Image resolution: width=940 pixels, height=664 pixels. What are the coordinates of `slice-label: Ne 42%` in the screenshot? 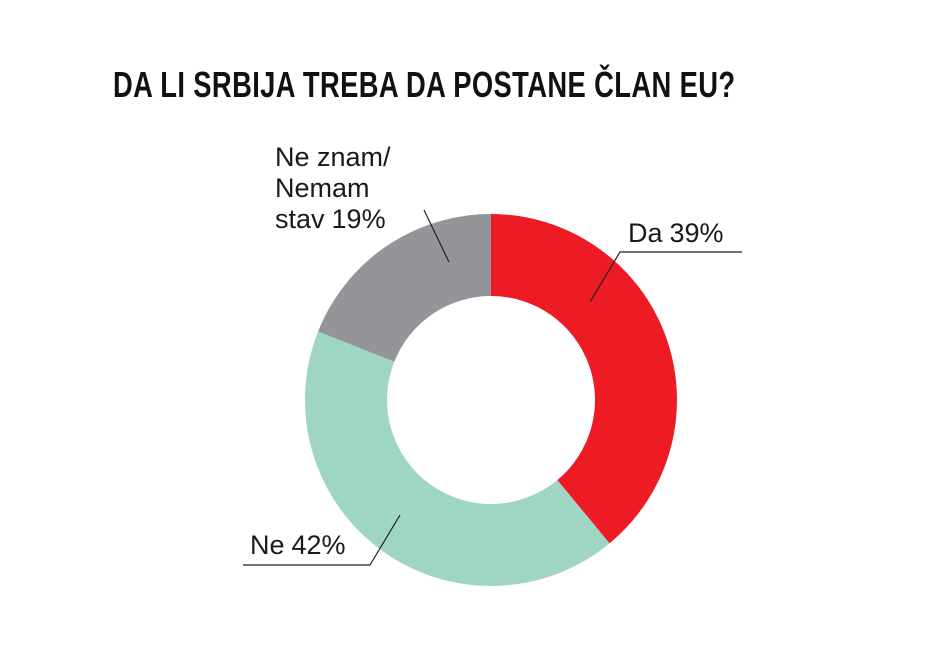 It's located at (298, 545).